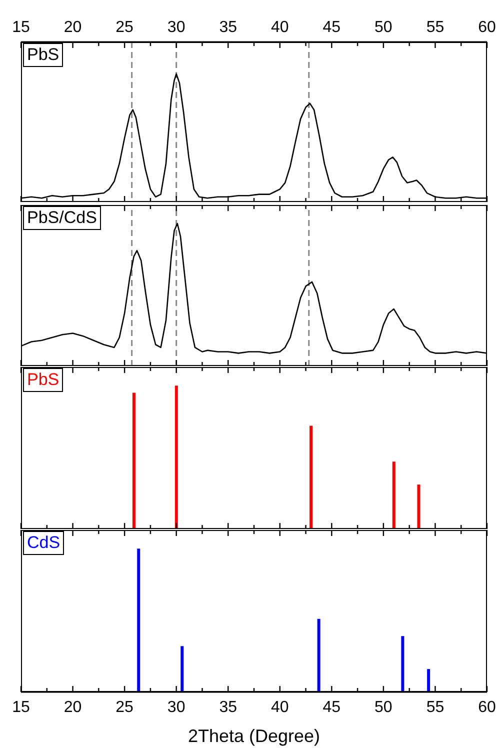 This screenshot has height=753, width=499. Describe the element at coordinates (43, 542) in the screenshot. I see `text: CdS` at that location.